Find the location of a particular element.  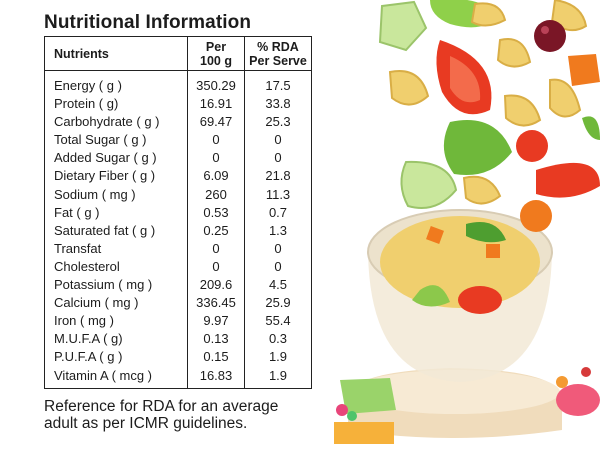

green-podium is located at coordinates (368, 396).